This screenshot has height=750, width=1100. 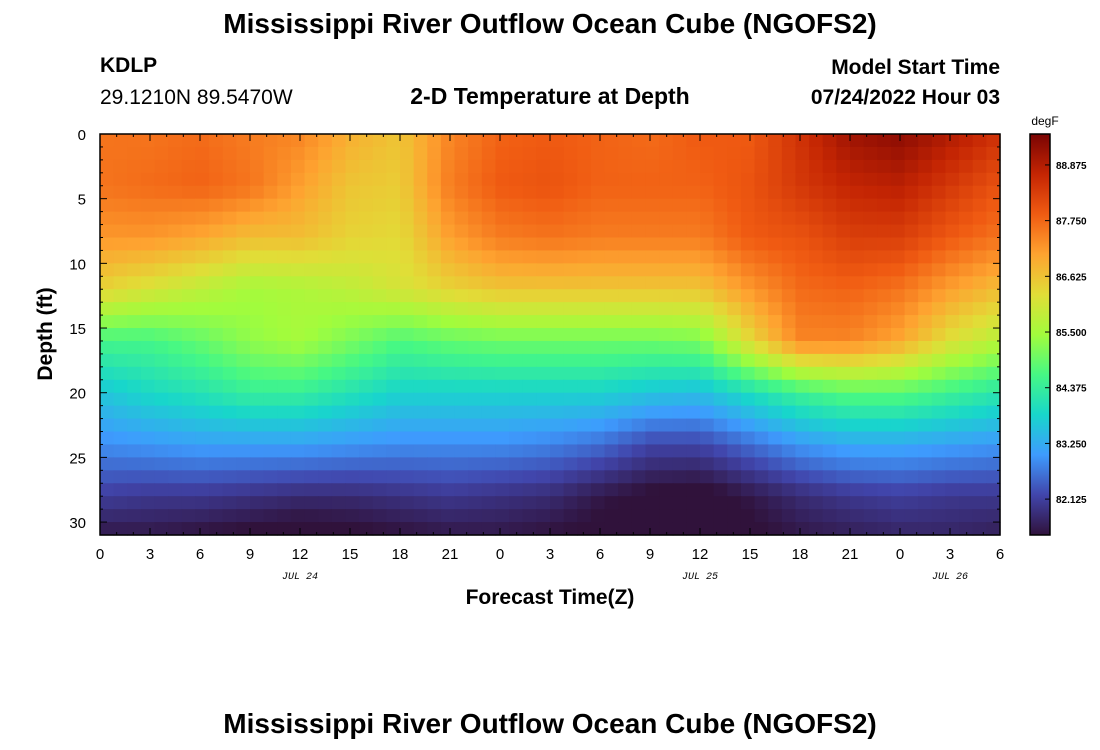 I want to click on x-tick-label: 6, so click(x=600, y=554).